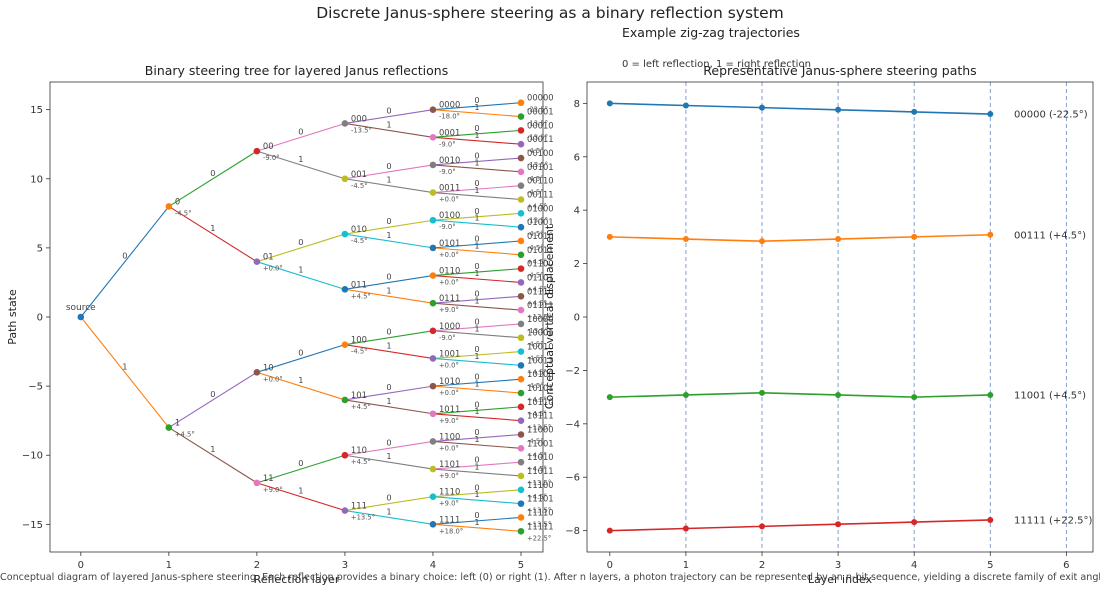  I want to click on node-bits-label: 00, so click(268, 146).